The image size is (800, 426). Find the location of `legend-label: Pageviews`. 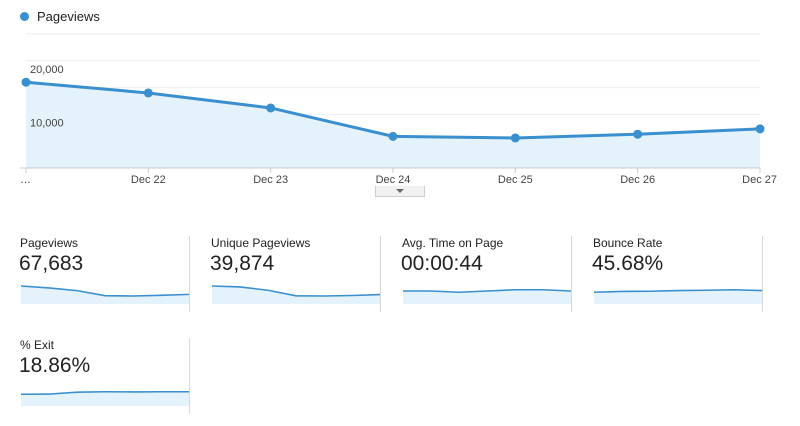

legend-label: Pageviews is located at coordinates (68, 16).